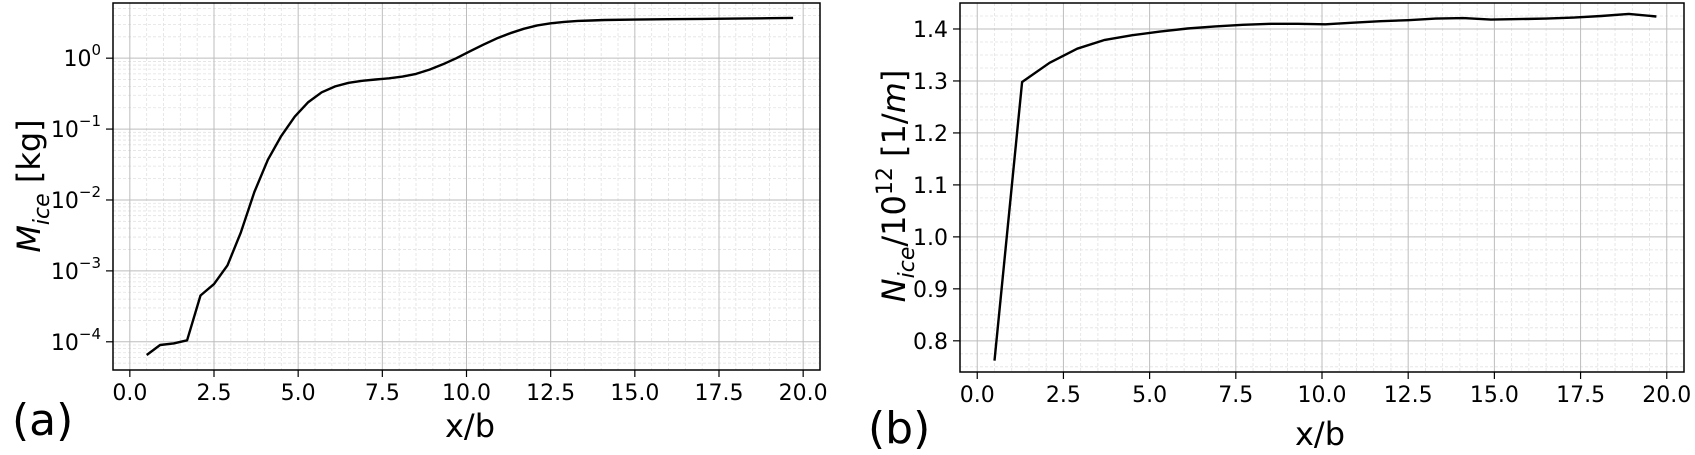 Image resolution: width=1695 pixels, height=455 pixels. Describe the element at coordinates (42, 209) in the screenshot. I see `panel-a-y-label-sub: ice` at that location.